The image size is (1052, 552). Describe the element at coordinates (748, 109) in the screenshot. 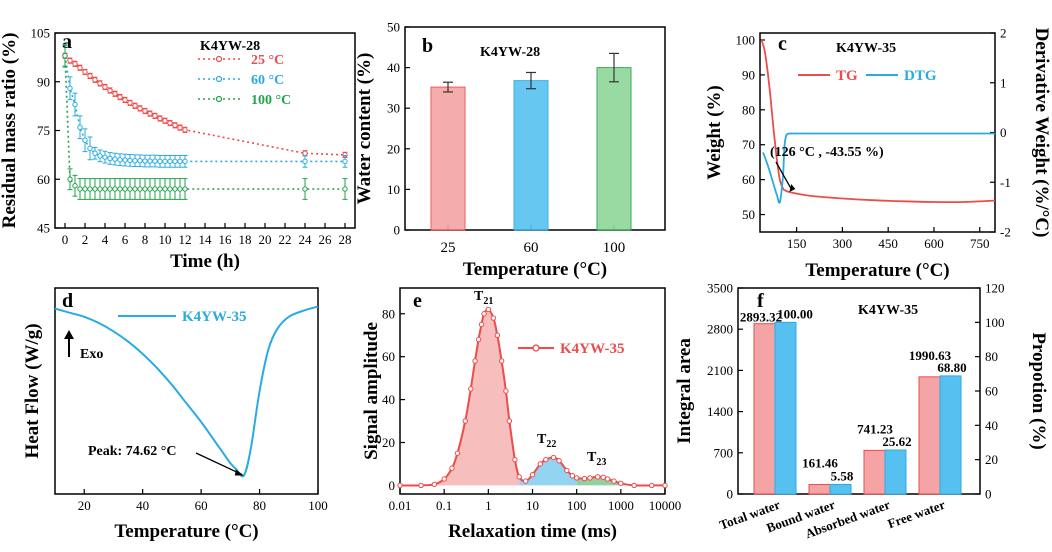

I see `y-tick-label: 80` at that location.